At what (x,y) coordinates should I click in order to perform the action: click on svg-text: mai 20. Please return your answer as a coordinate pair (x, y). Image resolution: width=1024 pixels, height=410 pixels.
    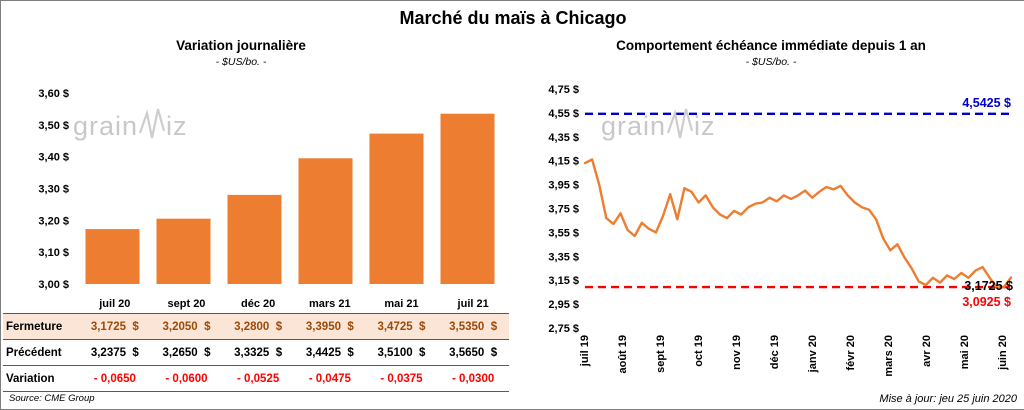
    Looking at the image, I should click on (965, 352).